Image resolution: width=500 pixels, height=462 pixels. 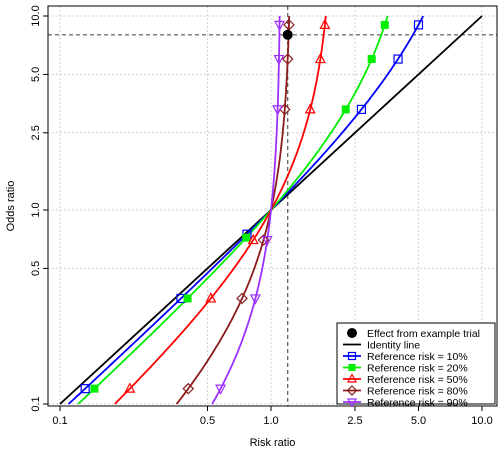 What do you see at coordinates (352, 333) in the screenshot?
I see `legend-symbol` at bounding box center [352, 333].